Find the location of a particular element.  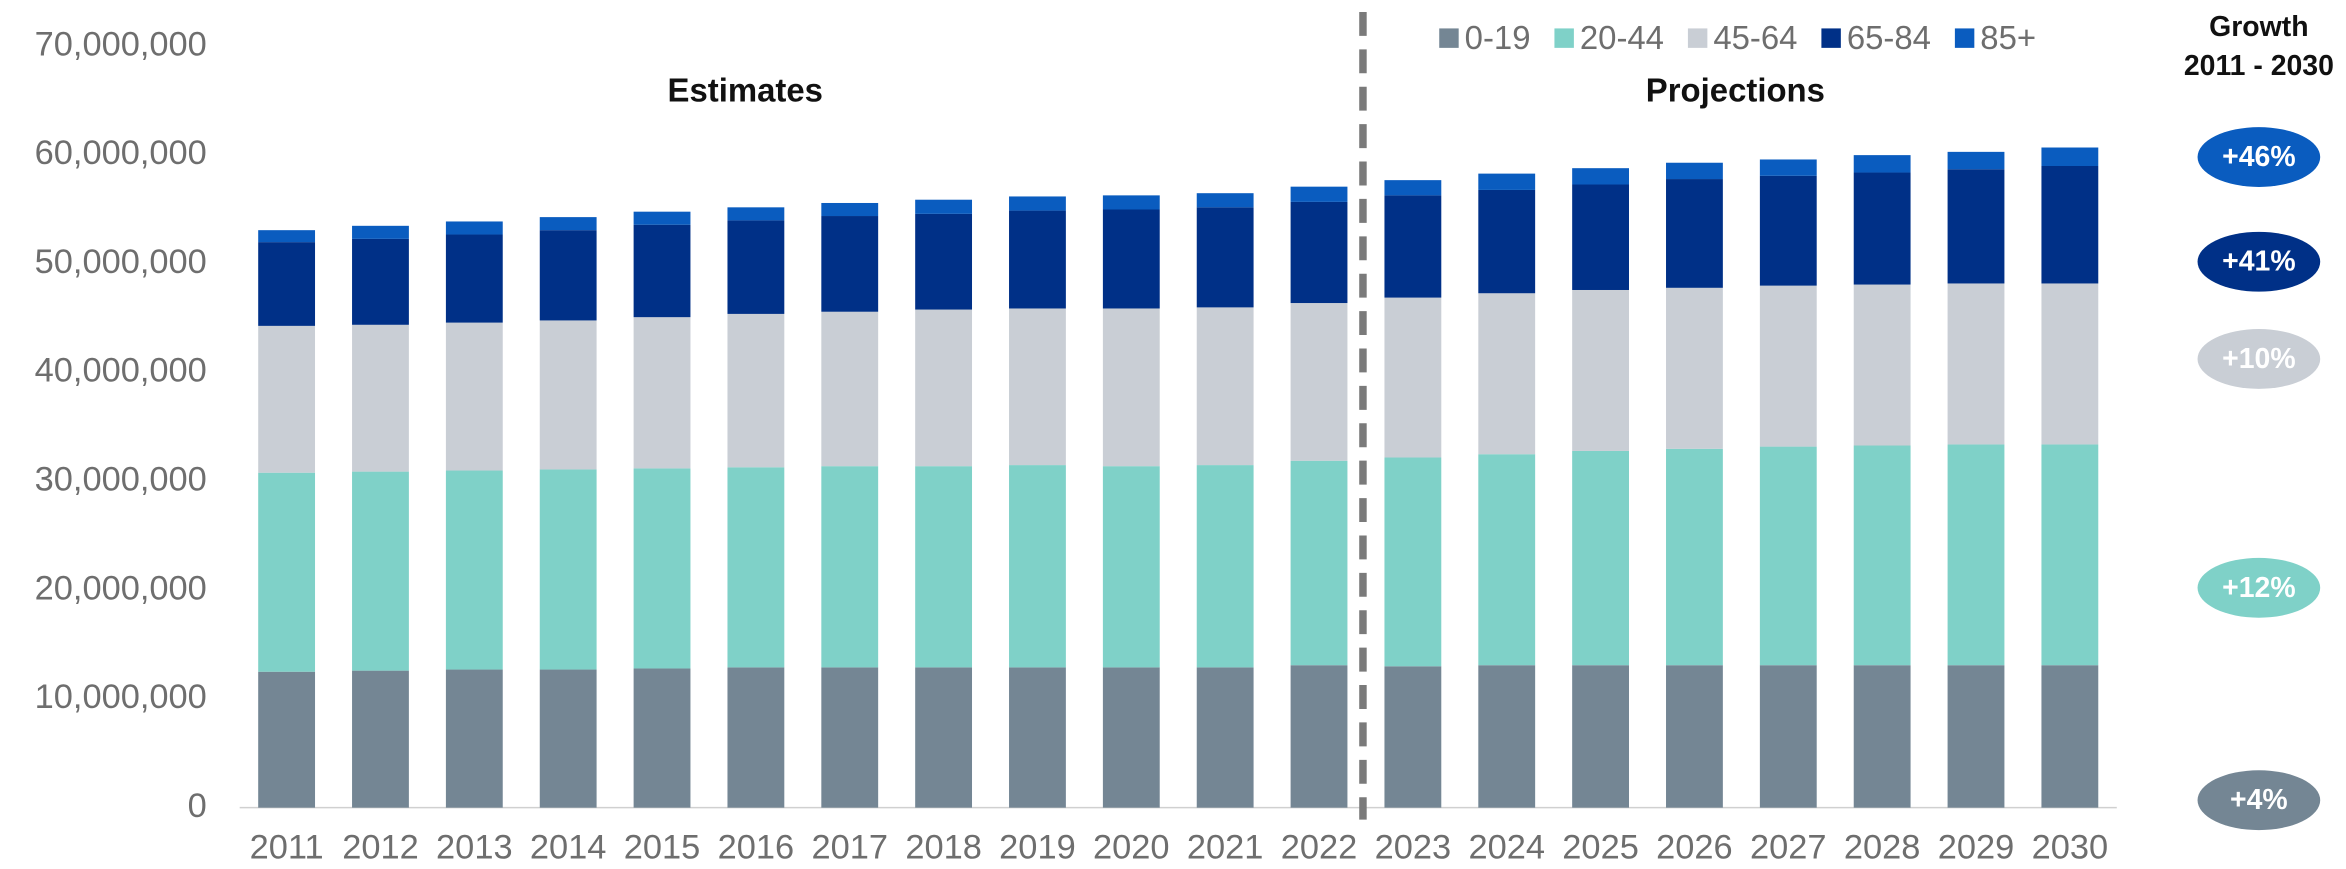

y-tick-label: 10,000,000 is located at coordinates (121, 697).